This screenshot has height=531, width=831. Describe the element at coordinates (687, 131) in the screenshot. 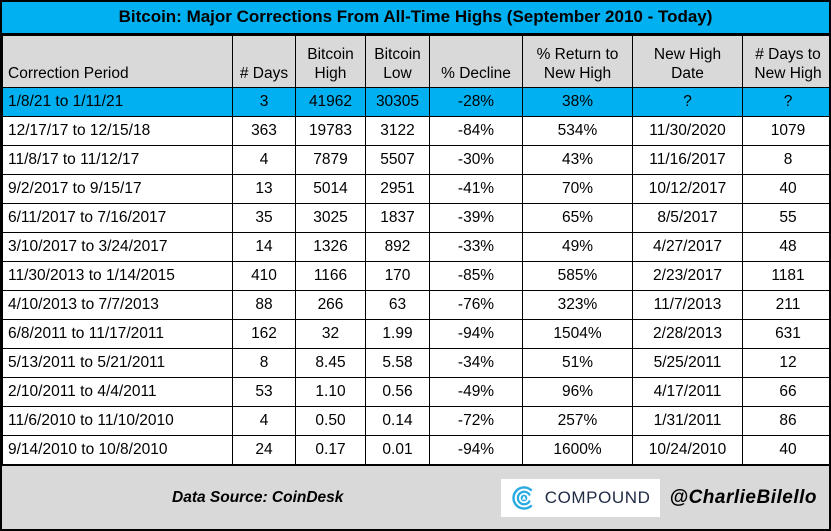

I see `cell-new-high-date: 11/30/2020` at that location.